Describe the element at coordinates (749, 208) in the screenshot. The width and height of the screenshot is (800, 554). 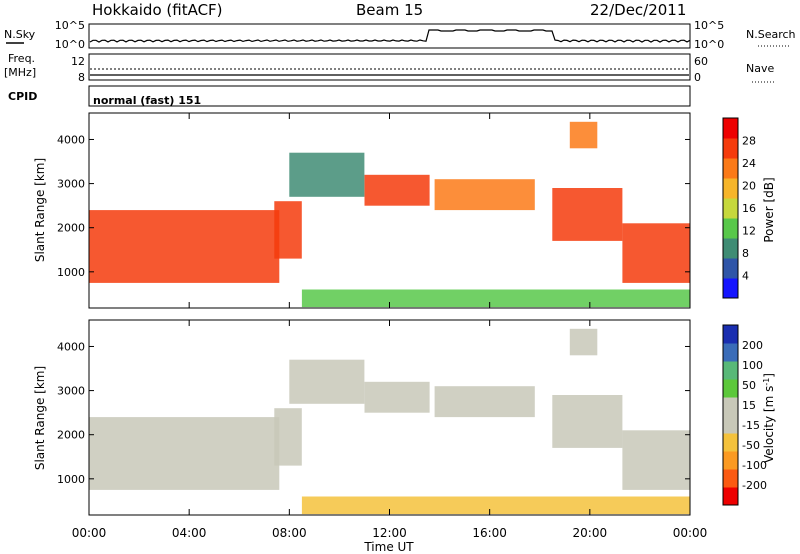
I see `colorbar-tick-label: 16` at that location.